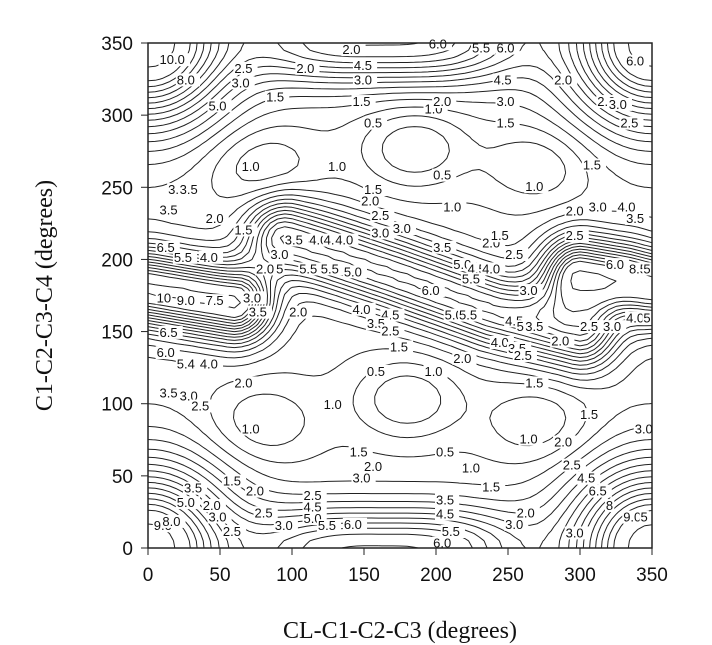 Image resolution: width=712 pixels, height=645 pixels. I want to click on contour-label-text: 5.5, so click(308, 268).